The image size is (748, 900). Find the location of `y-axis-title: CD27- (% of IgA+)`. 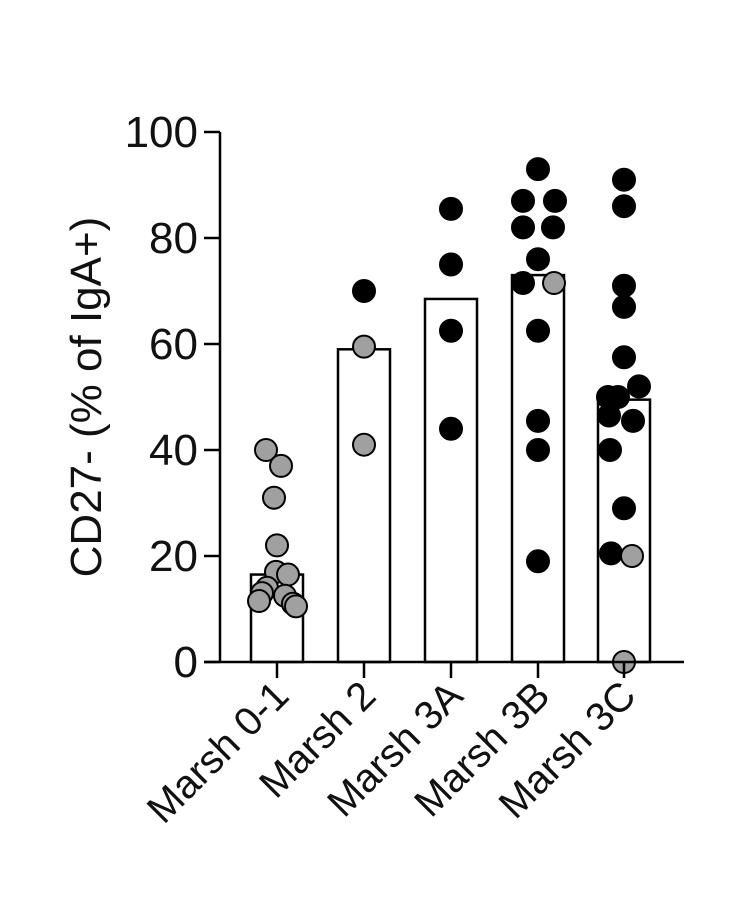

y-axis-title: CD27- (% of IgA+) is located at coordinates (86, 397).